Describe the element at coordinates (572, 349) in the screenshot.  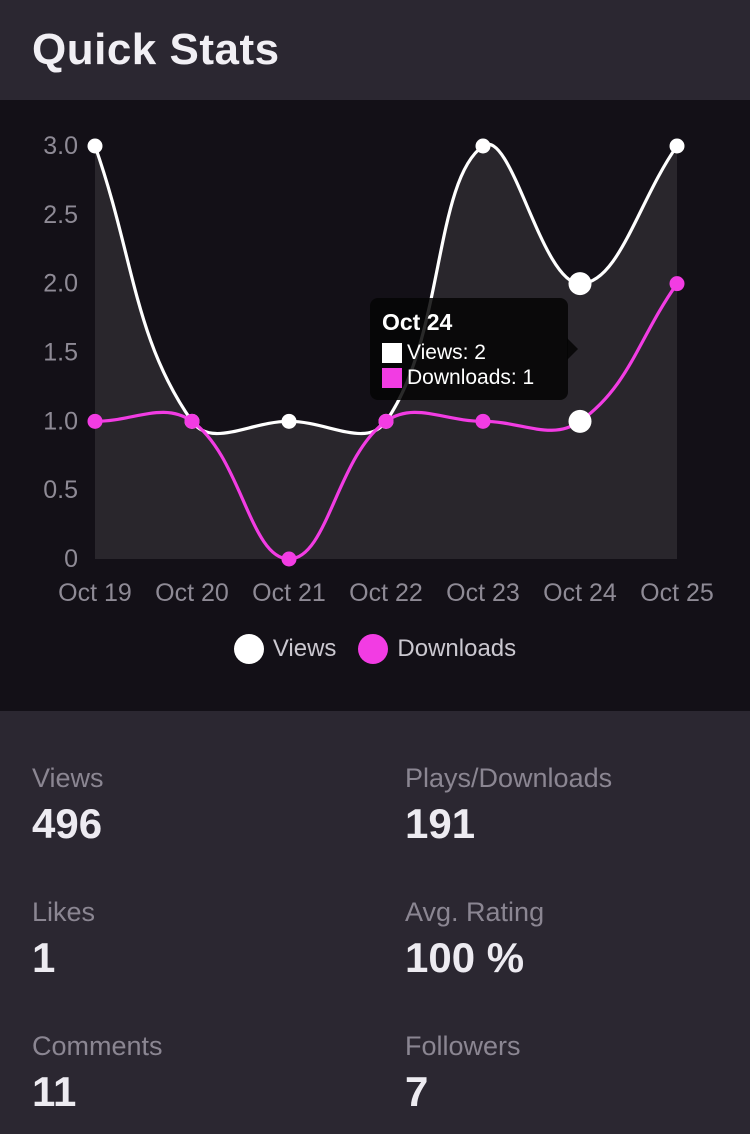
I see `tooltip-caret-icon` at that location.